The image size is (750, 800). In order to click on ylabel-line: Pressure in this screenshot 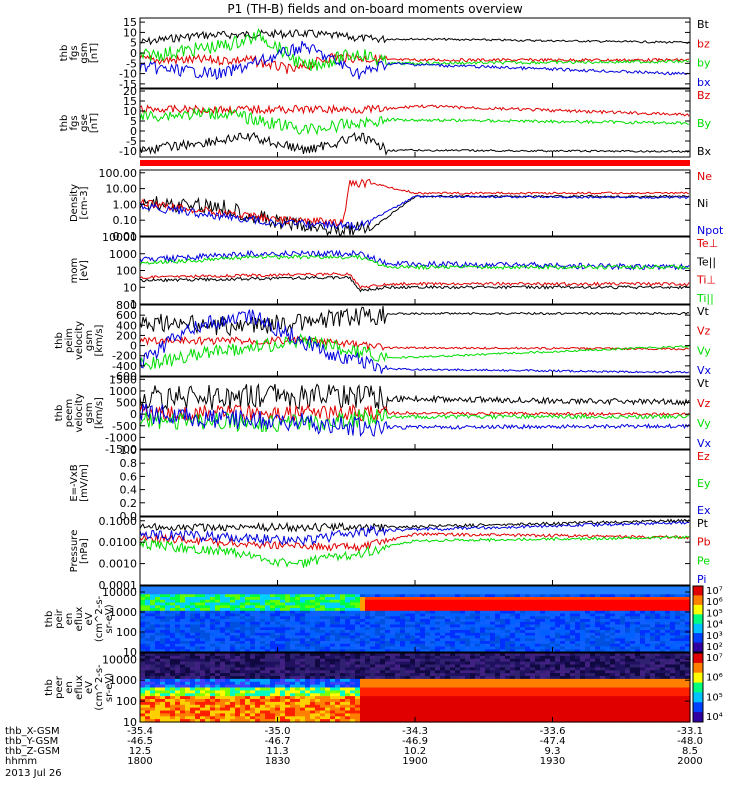, I will do `click(74, 551)`.